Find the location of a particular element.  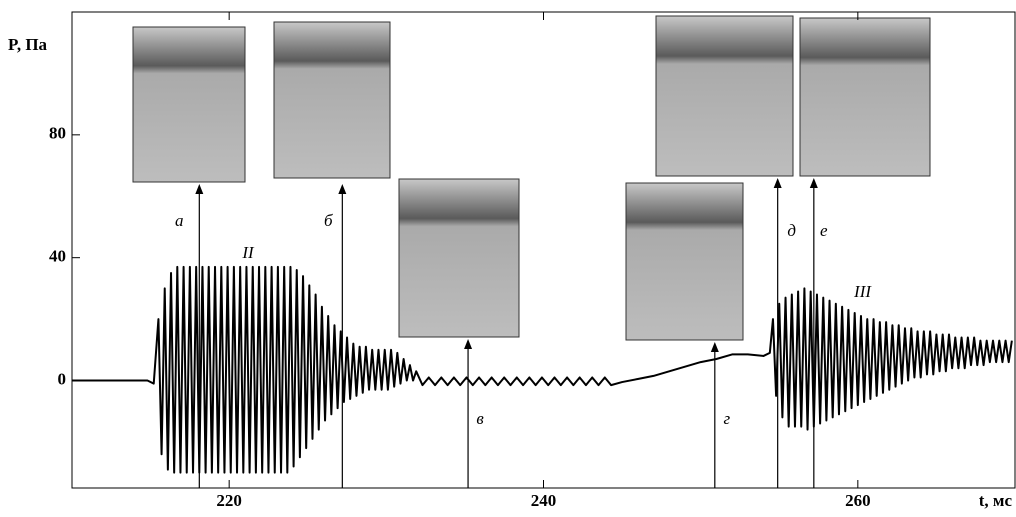

y-tick-label: 40 is located at coordinates (57, 256).